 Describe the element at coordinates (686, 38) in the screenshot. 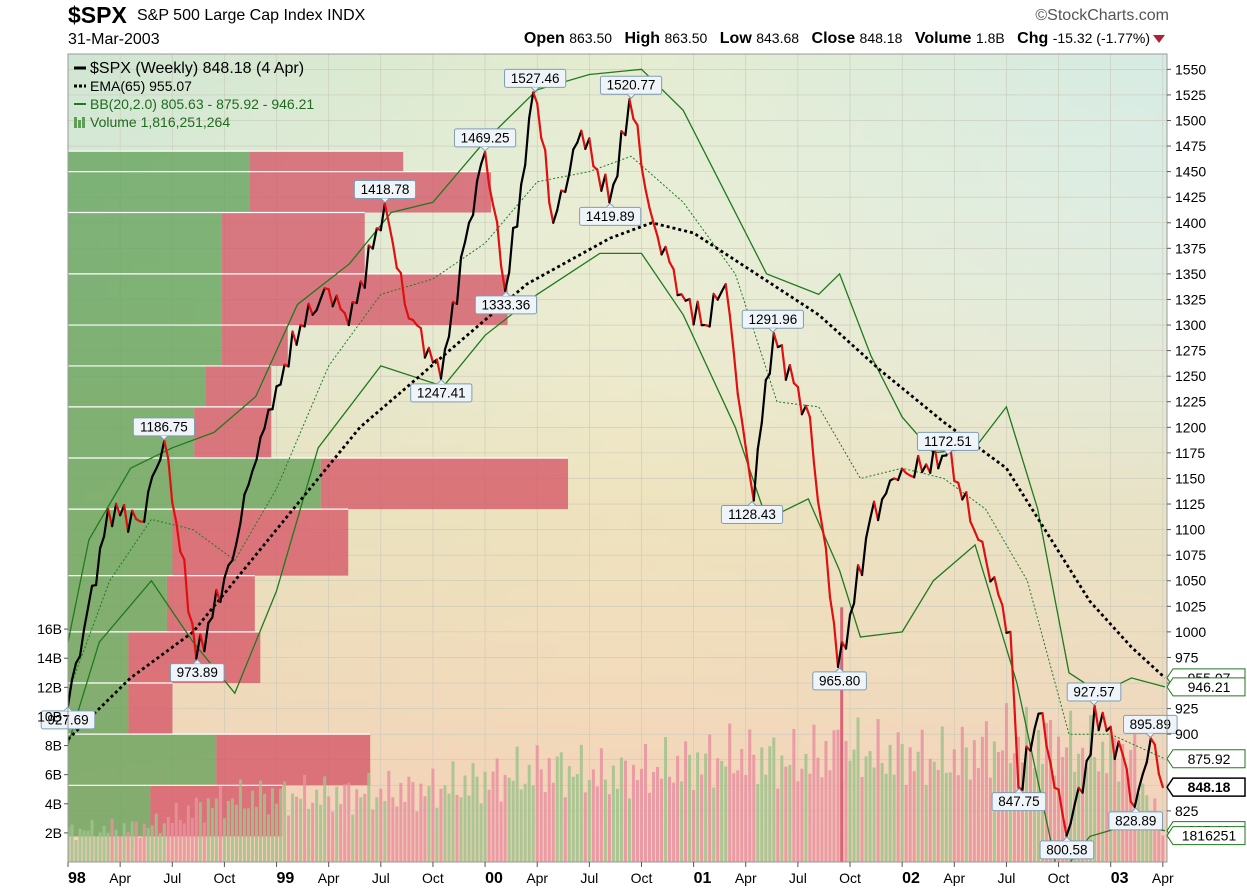

I see `high-value: 863.50` at that location.